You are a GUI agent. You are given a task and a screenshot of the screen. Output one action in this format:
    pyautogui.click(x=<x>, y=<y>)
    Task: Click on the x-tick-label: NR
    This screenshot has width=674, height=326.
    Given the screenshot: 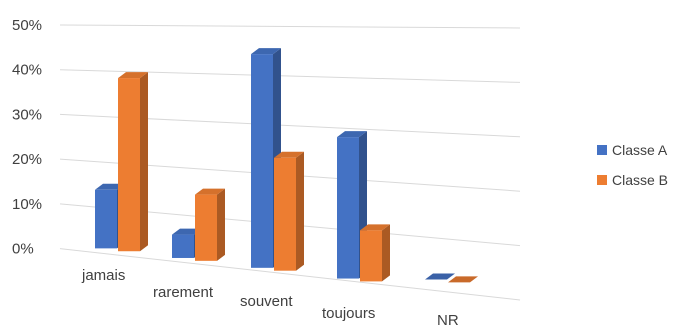 What is the action you would take?
    pyautogui.click(x=448, y=319)
    